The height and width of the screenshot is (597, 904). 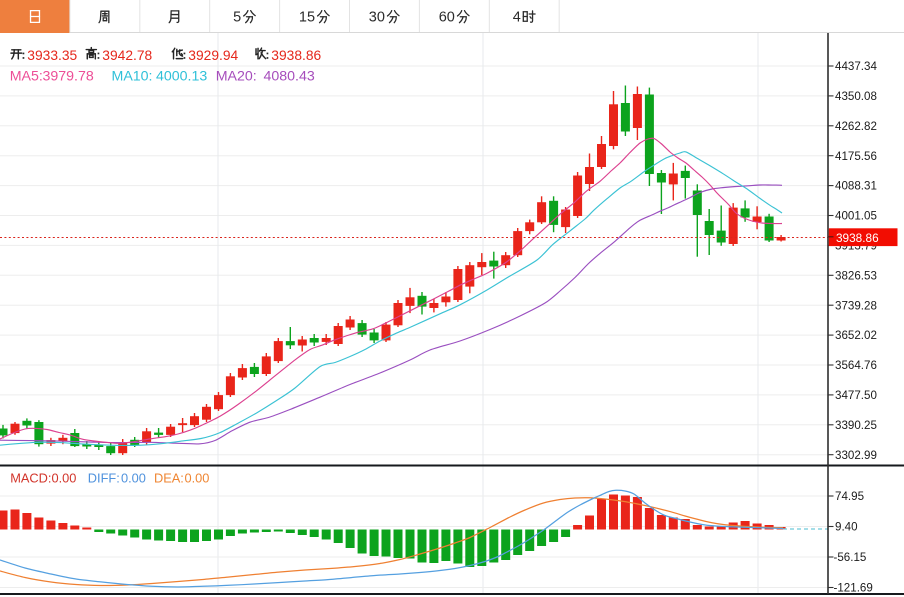 I want to click on svg-text: 4080.43, so click(x=289, y=76).